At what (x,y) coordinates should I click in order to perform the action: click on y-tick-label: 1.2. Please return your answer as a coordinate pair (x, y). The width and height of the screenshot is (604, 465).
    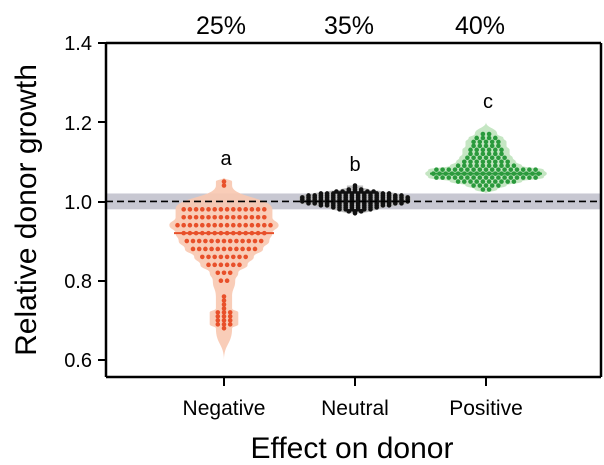
    Looking at the image, I should click on (78, 124).